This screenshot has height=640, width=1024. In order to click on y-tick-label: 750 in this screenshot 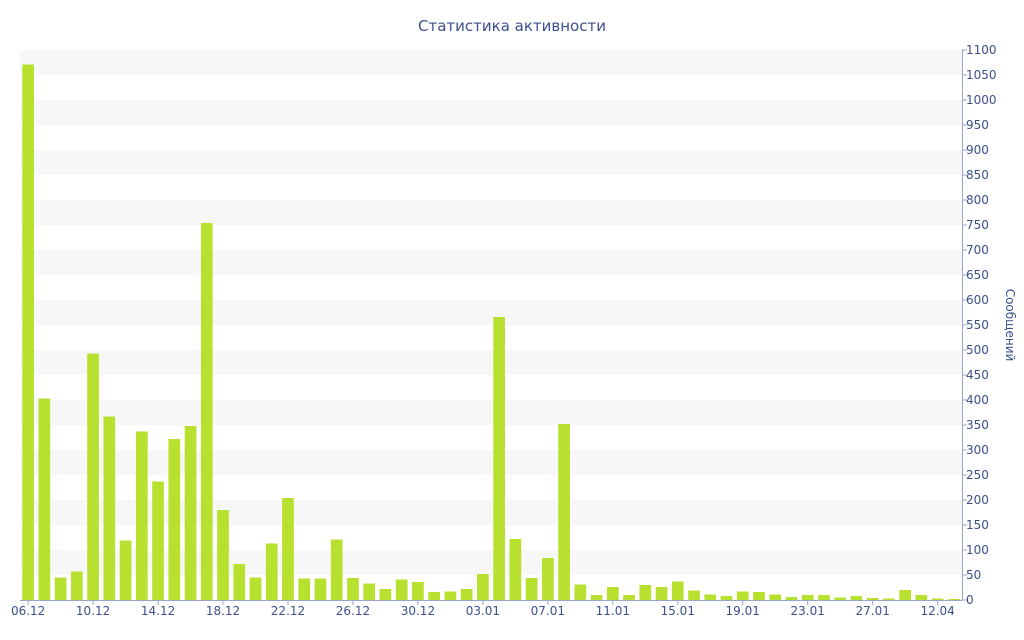, I will do `click(977, 225)`.